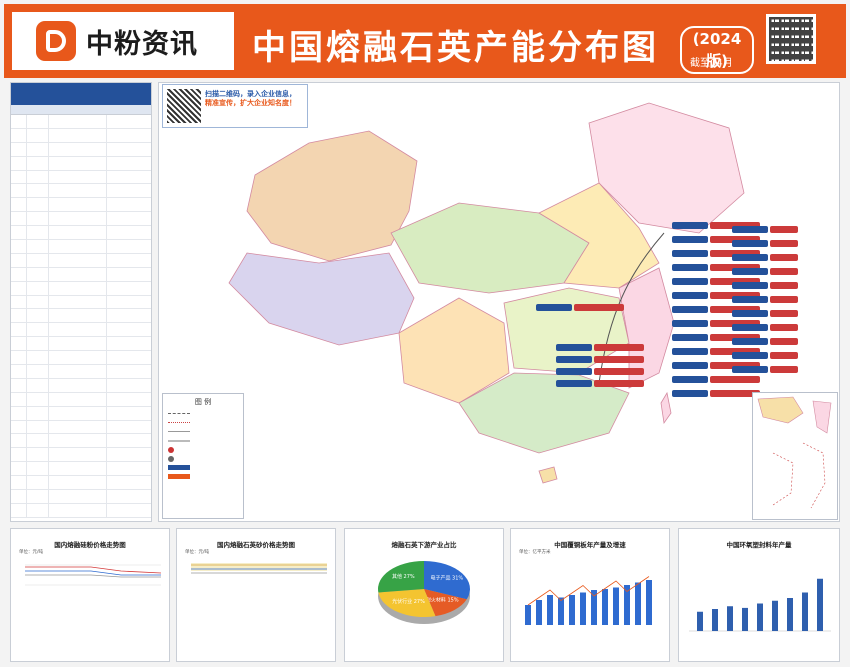 The height and width of the screenshot is (667, 850). What do you see at coordinates (321, 299) in the screenshot?
I see `region-west` at bounding box center [321, 299].